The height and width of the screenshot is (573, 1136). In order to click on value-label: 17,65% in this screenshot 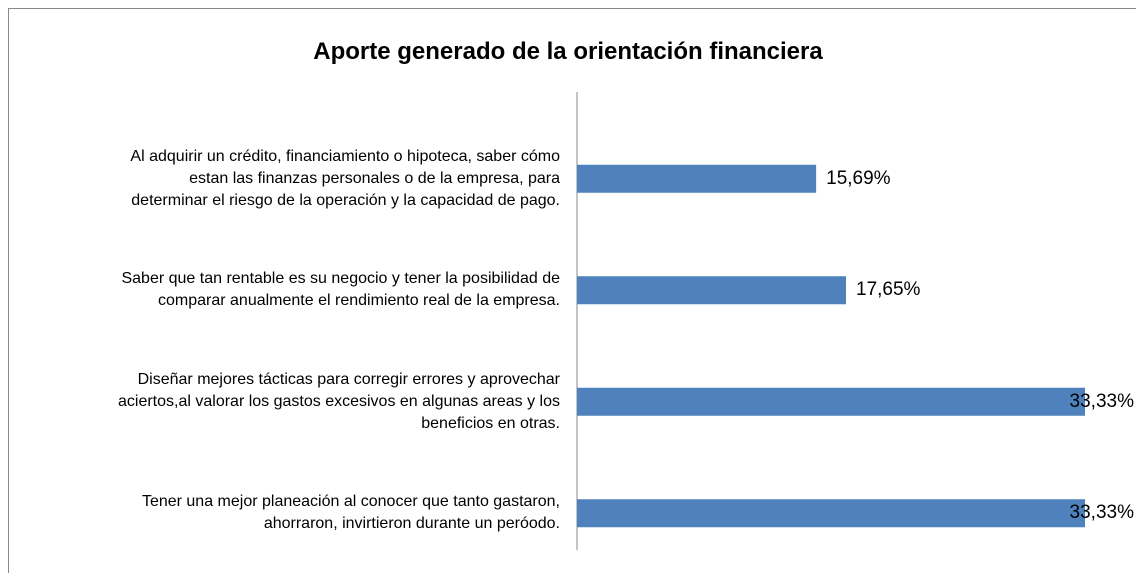, I will do `click(888, 290)`.